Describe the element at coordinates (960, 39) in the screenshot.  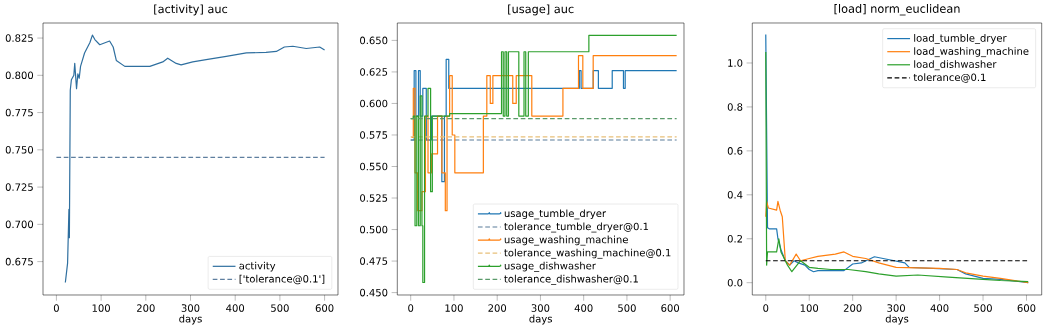
I see `legend-label: load_tumble_dryer` at that location.